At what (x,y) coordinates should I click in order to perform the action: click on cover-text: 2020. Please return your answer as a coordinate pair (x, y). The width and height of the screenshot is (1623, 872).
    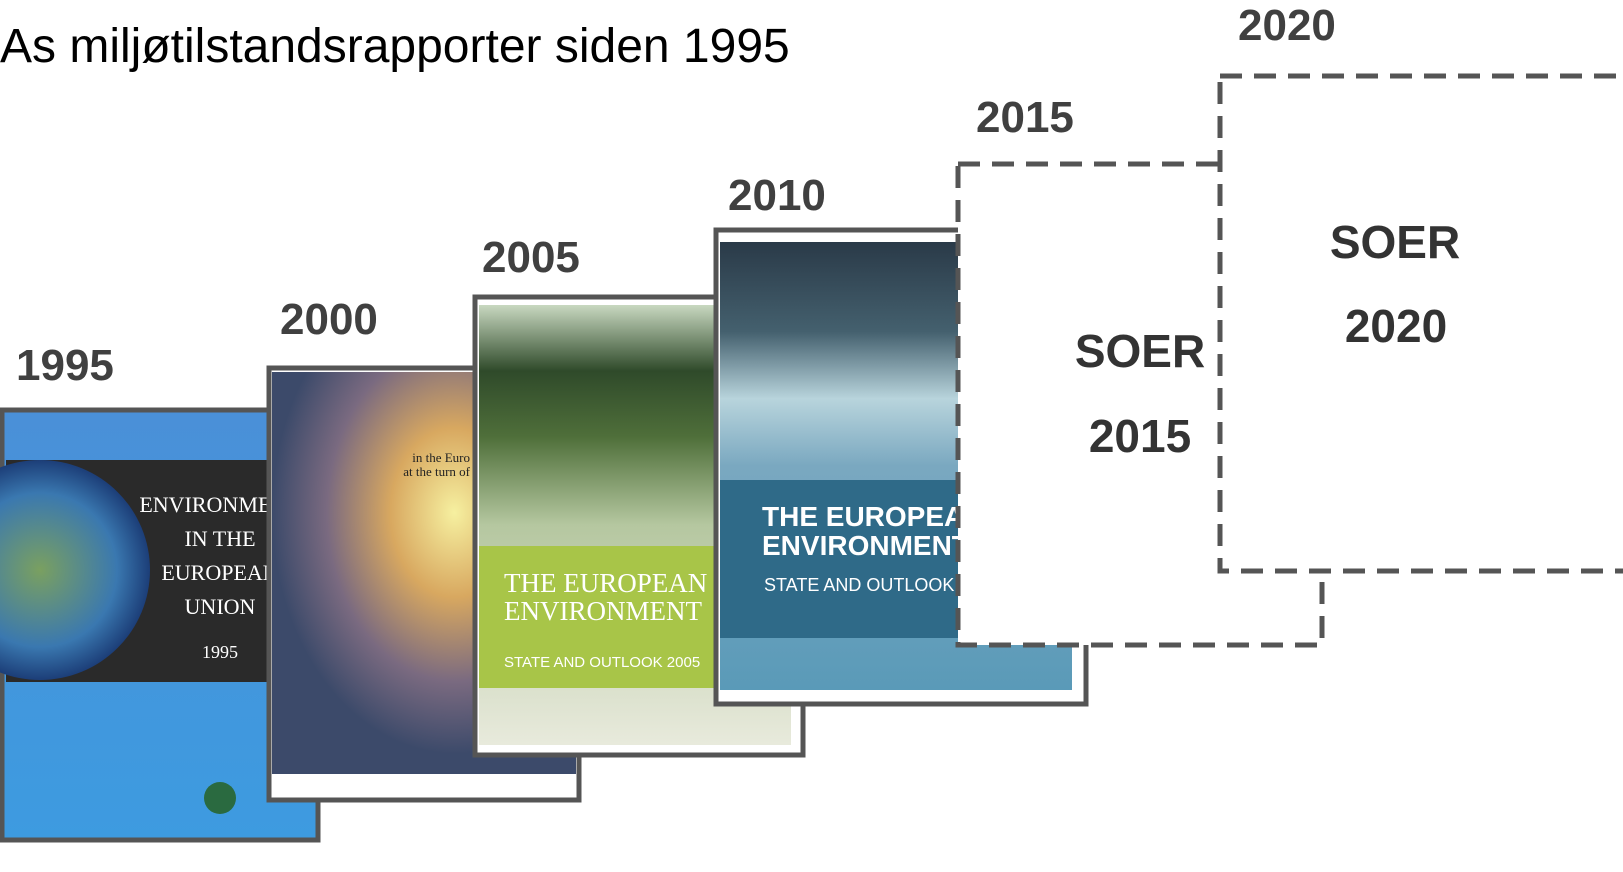
    Looking at the image, I should click on (1396, 326).